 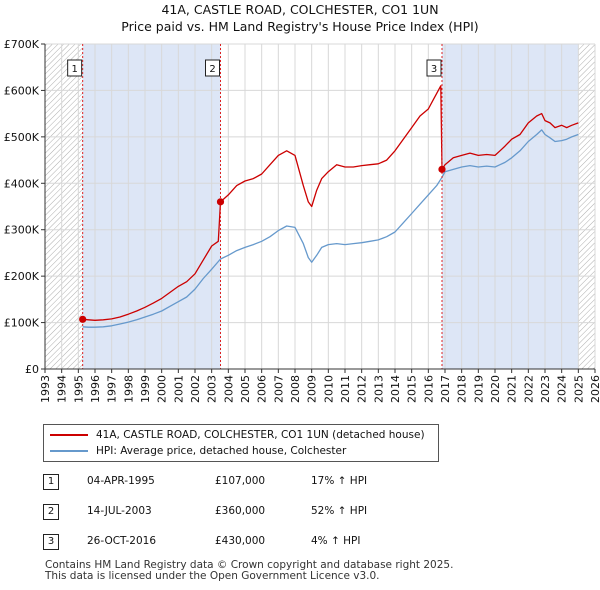 What do you see at coordinates (22, 230) in the screenshot?
I see `y-tick-label: £300K` at bounding box center [22, 230].